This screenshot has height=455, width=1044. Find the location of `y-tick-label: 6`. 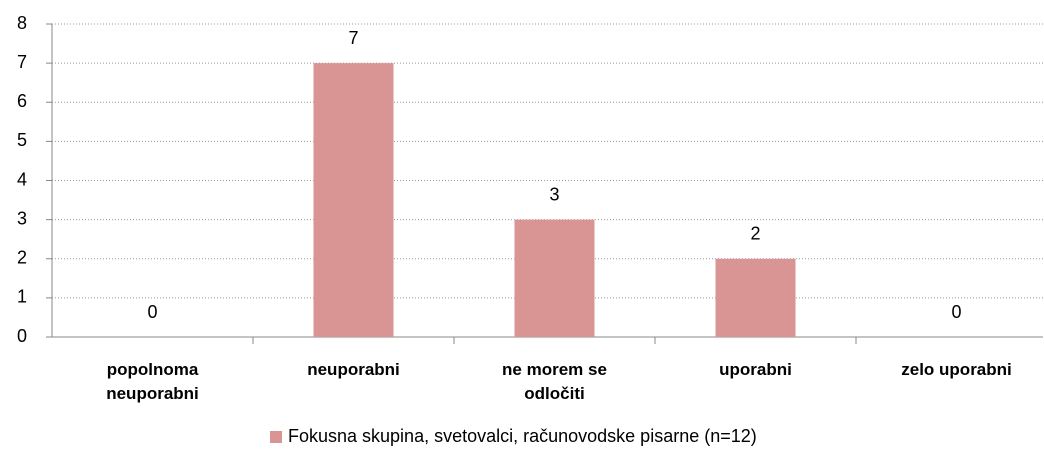

y-tick-label: 6 is located at coordinates (22, 101).